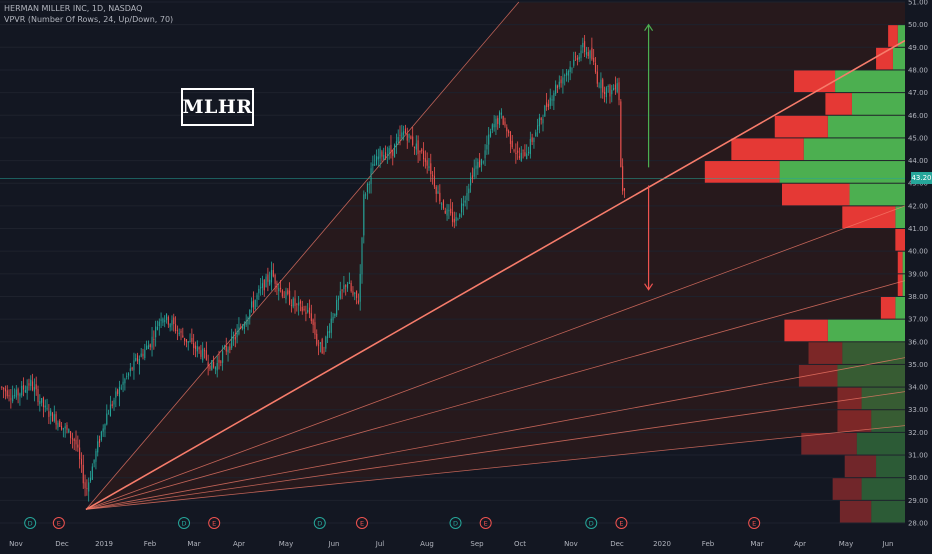 The height and width of the screenshot is (554, 932). I want to click on last-price-badge: 43.20, so click(921, 178).